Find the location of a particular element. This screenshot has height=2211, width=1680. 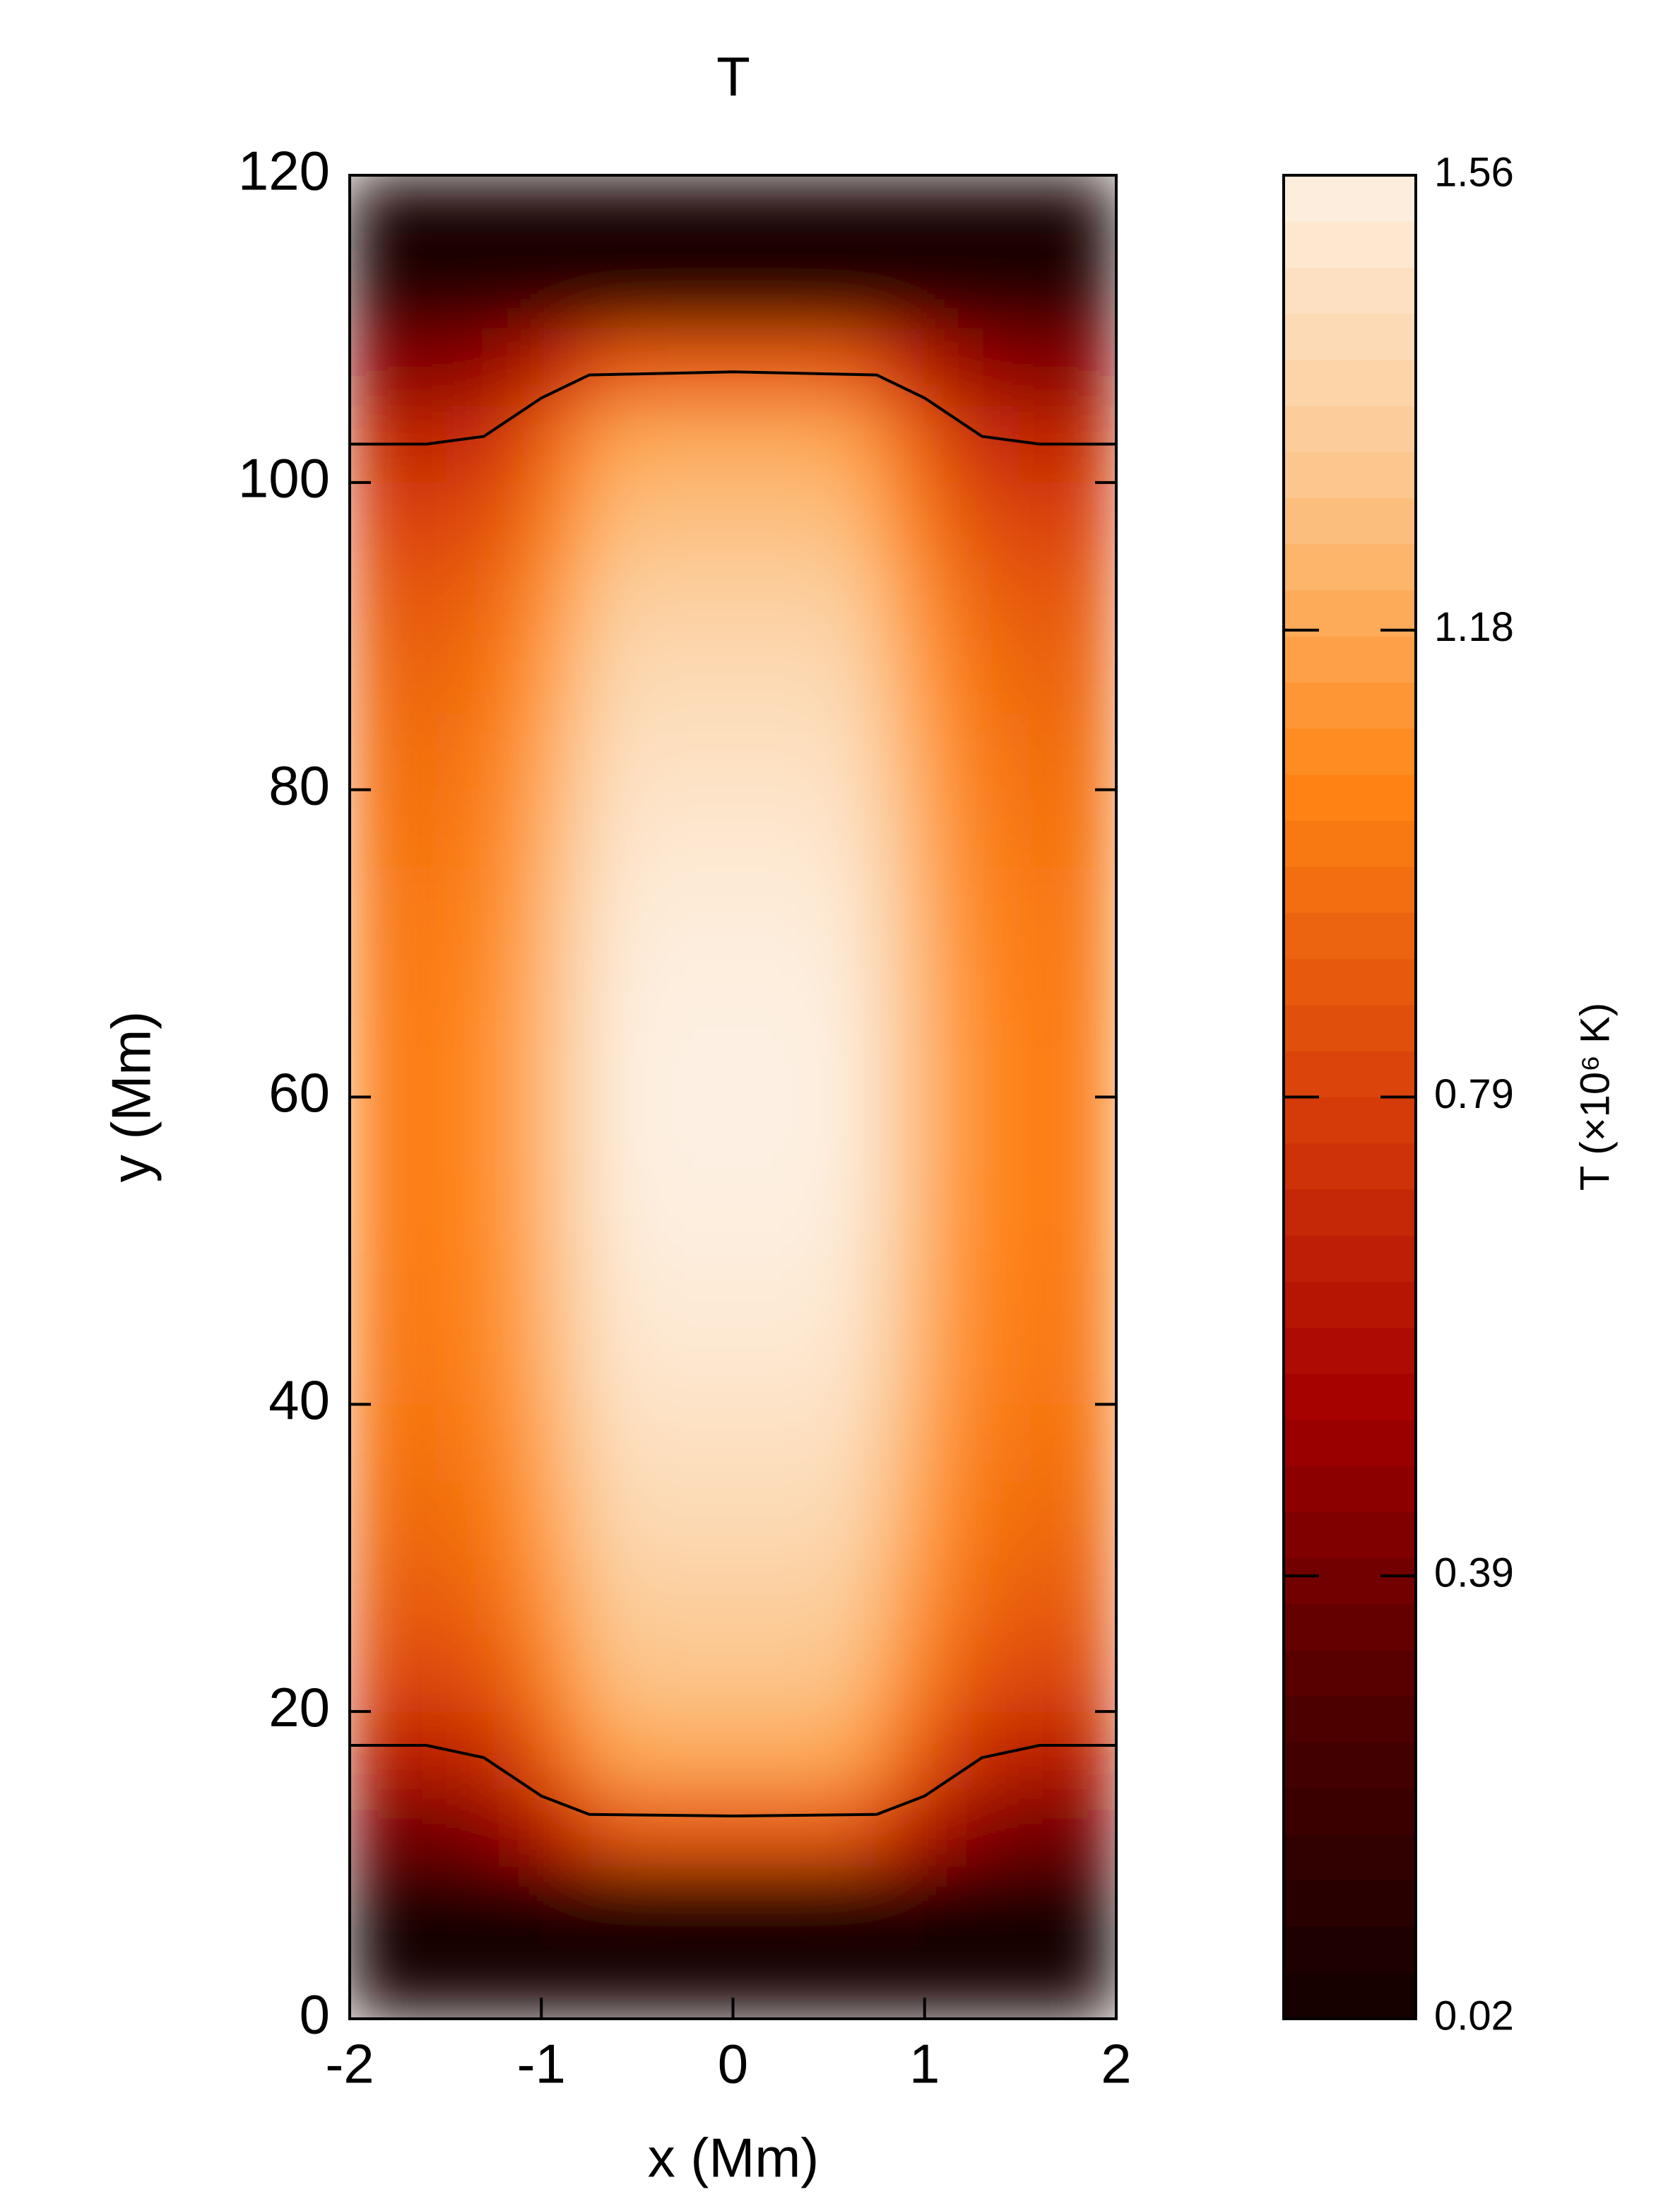

colorbar-label: T (×10⁶ K) is located at coordinates (1595, 1097).